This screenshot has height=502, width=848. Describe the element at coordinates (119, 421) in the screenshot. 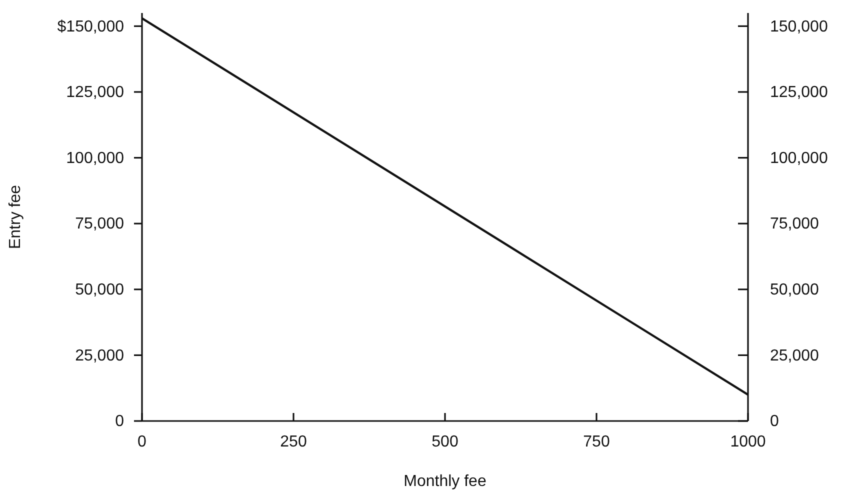

I see `y-tick-label: 0` at that location.